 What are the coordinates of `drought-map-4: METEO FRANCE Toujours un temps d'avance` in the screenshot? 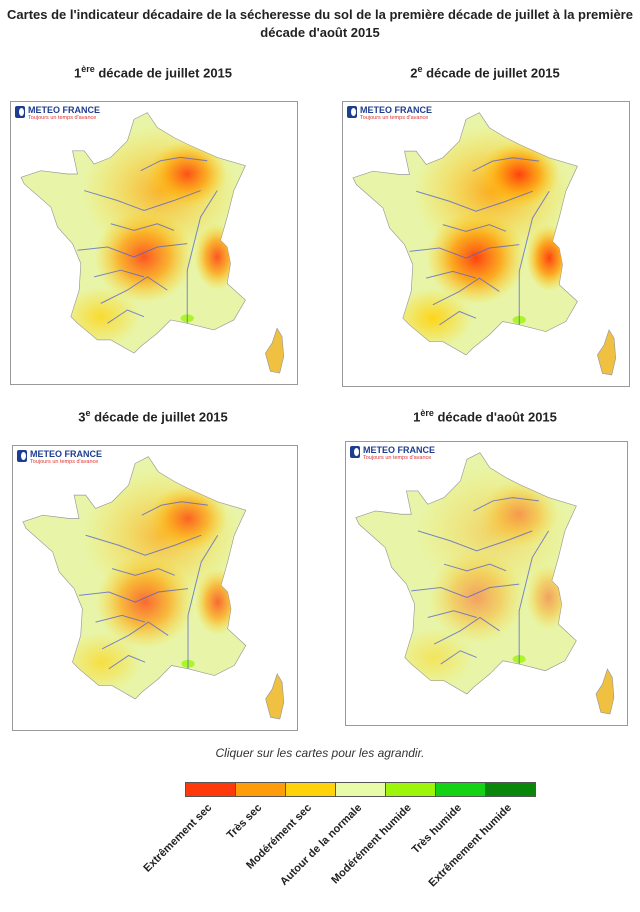 It's located at (486, 583).